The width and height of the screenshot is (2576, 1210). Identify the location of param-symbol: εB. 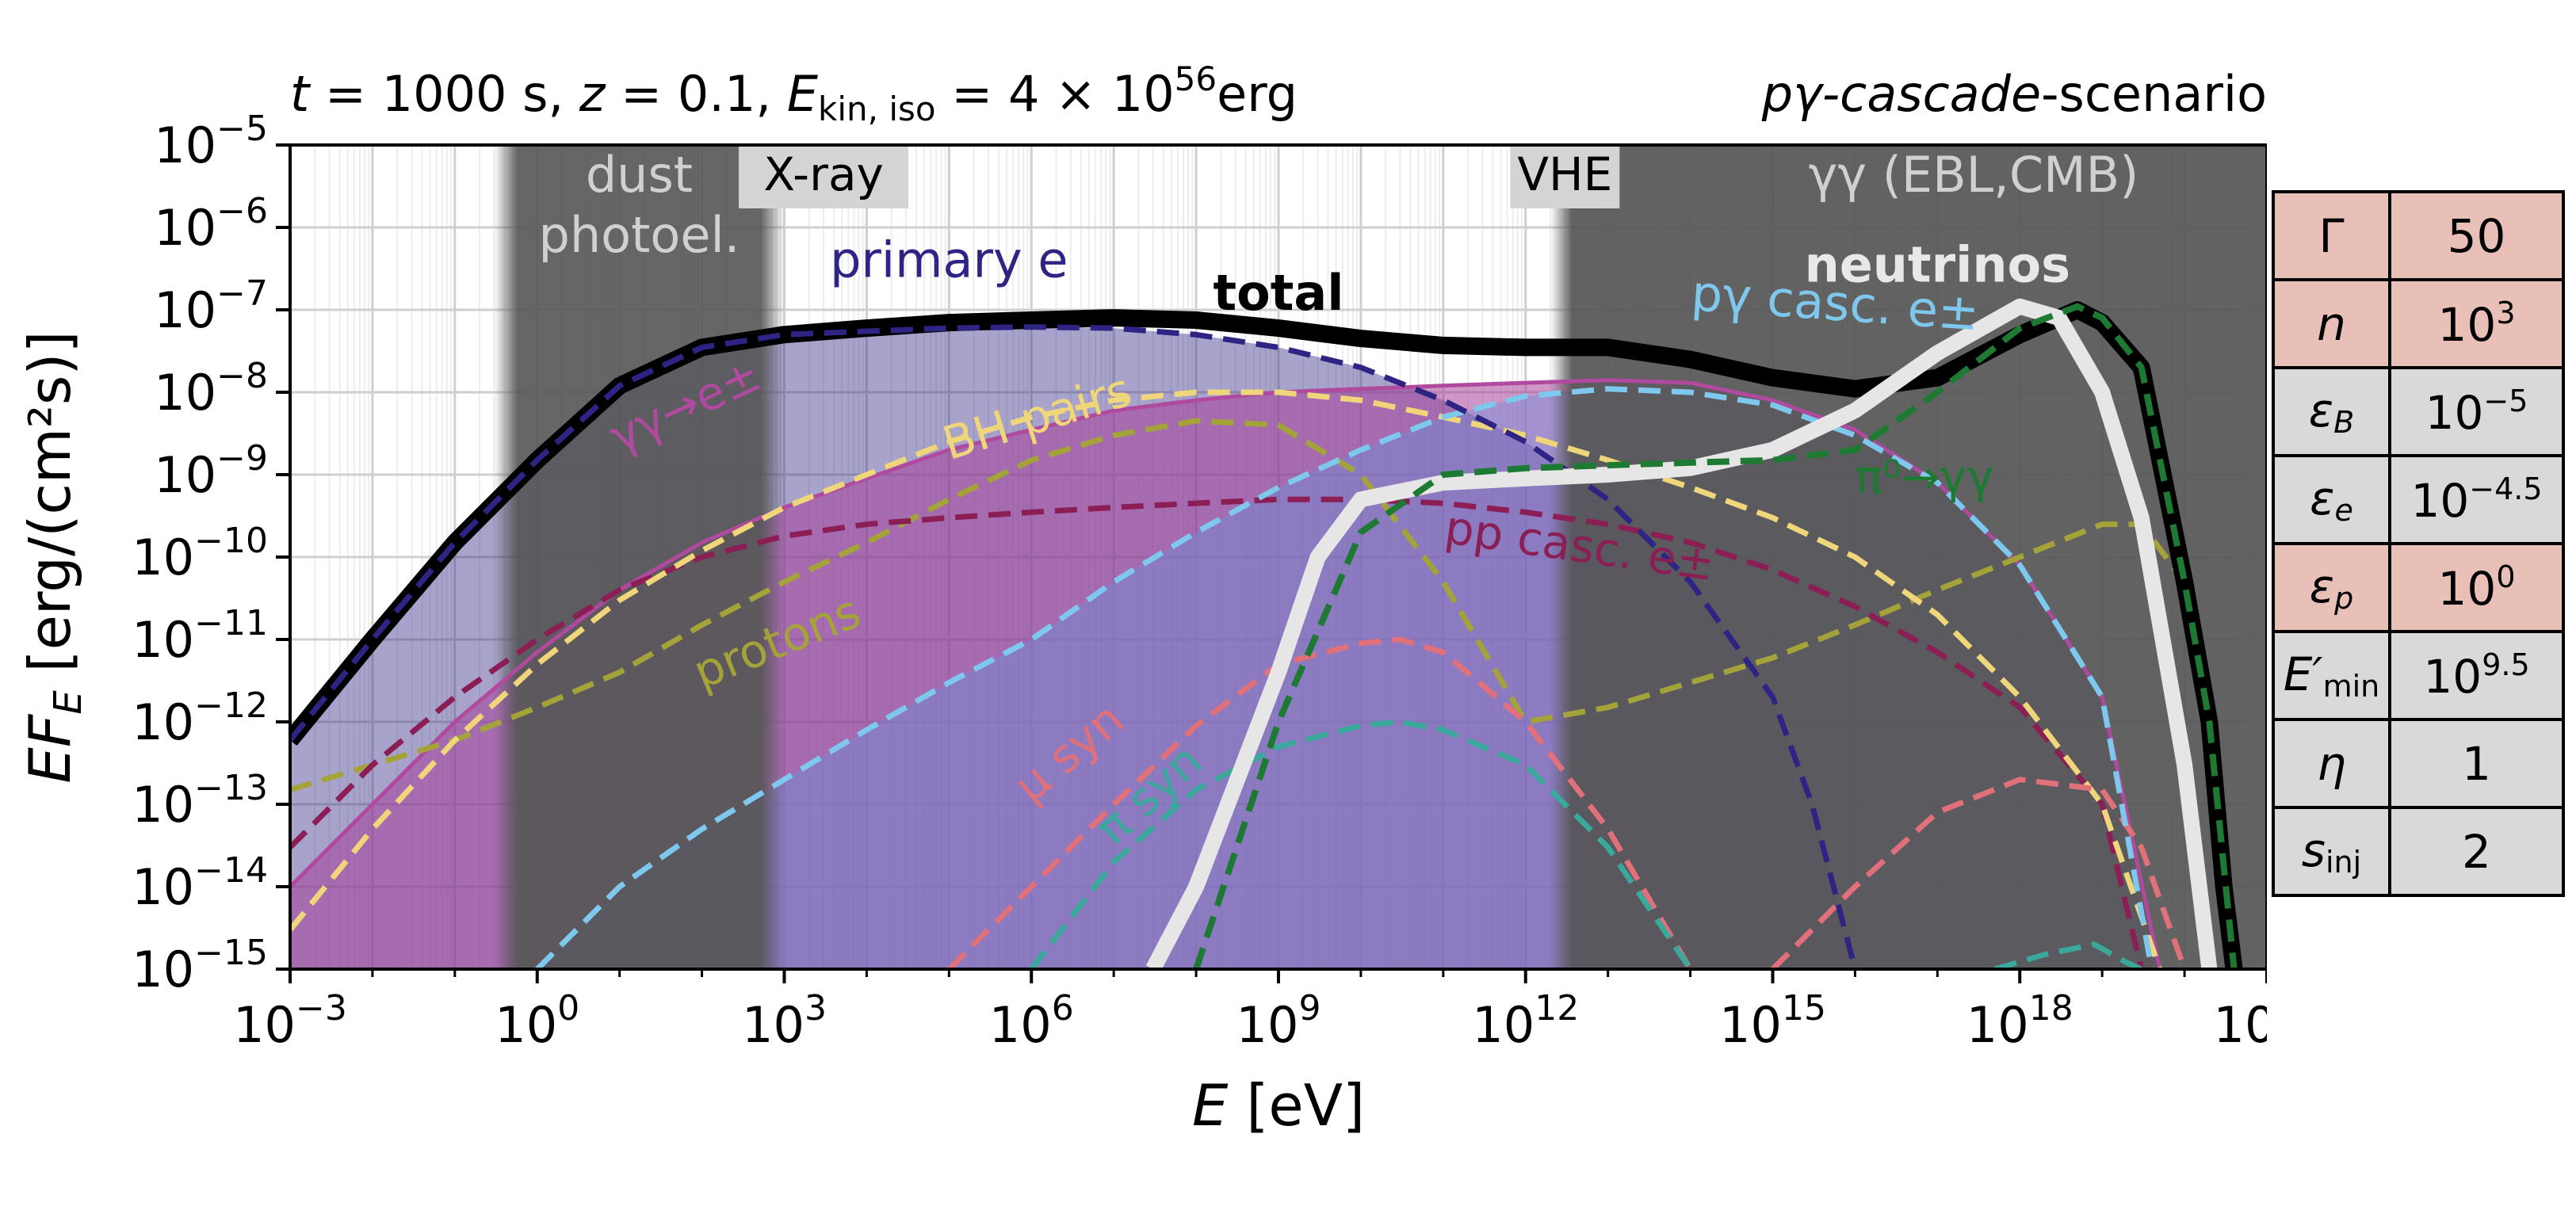
(2331, 412).